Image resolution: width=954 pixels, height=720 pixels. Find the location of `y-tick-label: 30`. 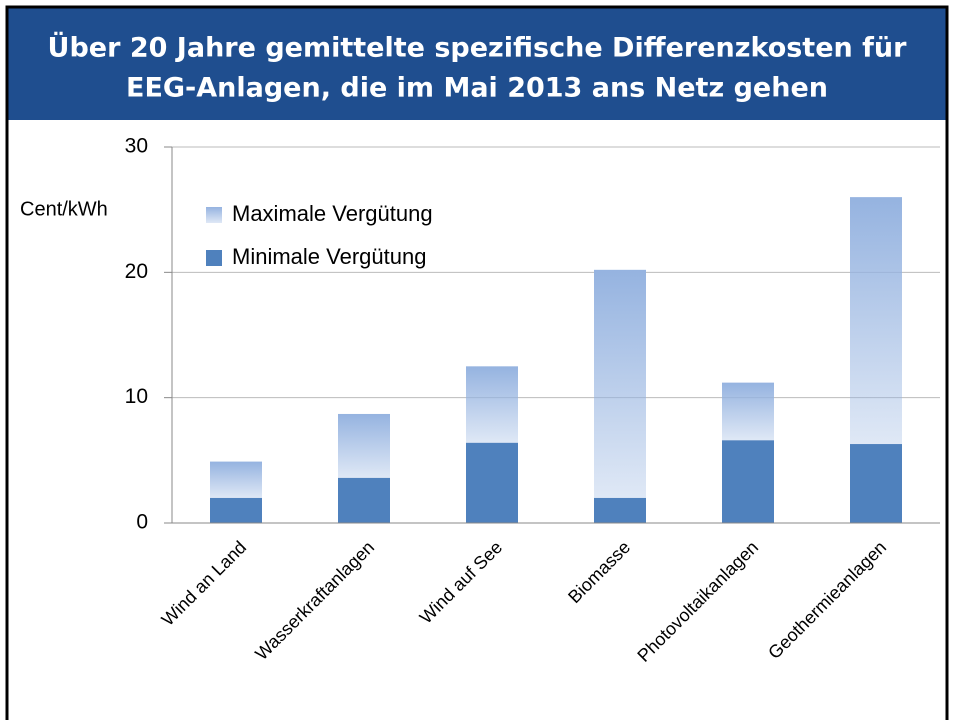

y-tick-label: 30 is located at coordinates (136, 146).